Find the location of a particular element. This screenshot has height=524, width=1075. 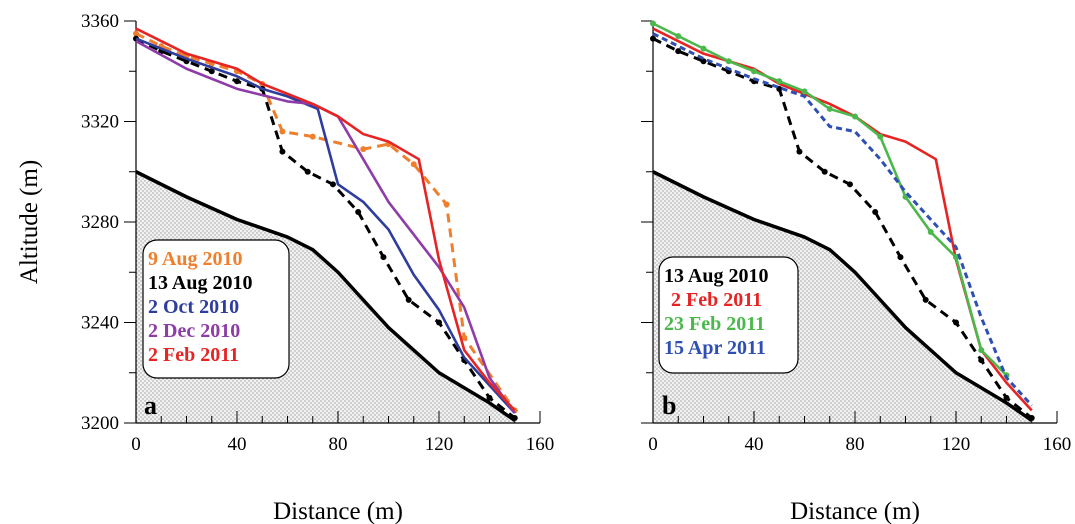

panel-label: a is located at coordinates (150, 405).